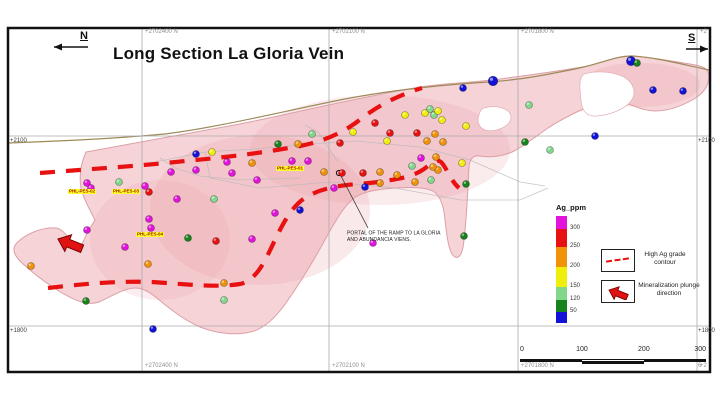  What do you see at coordinates (229, 53) in the screenshot?
I see `figure-title: Long Section La Gloria Vein` at bounding box center [229, 53].